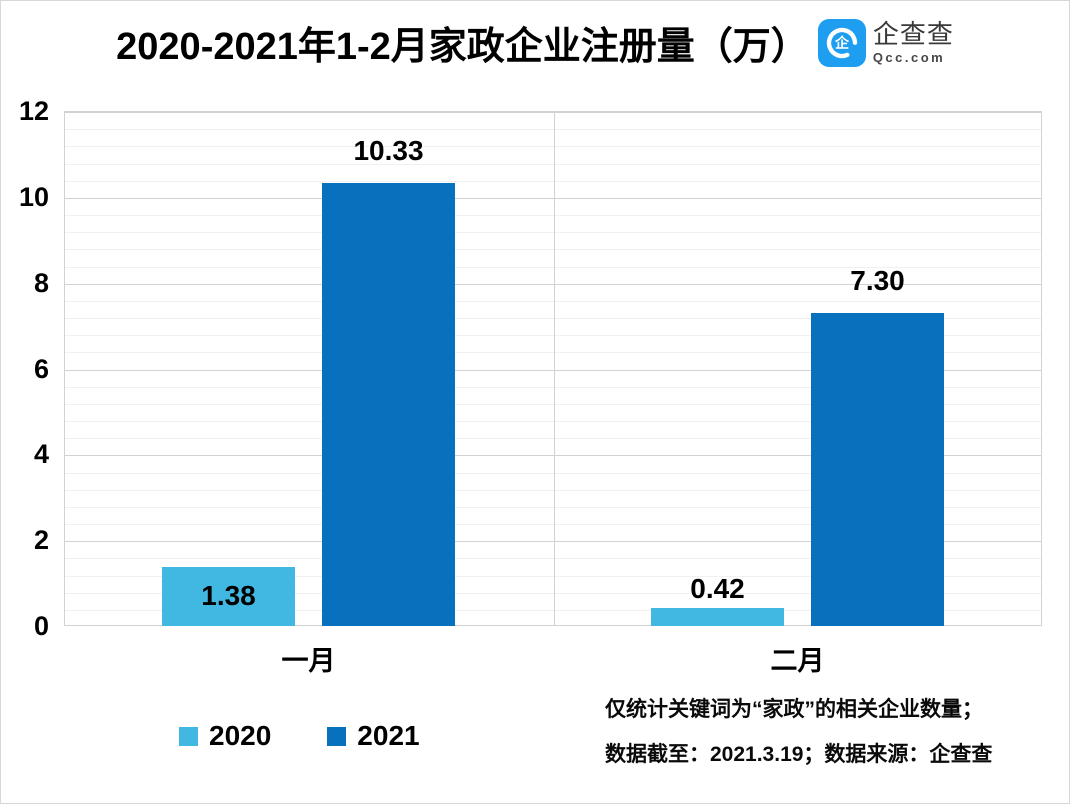 The image size is (1070, 804). Describe the element at coordinates (388, 735) in the screenshot. I see `legend-label-2021: 2021` at that location.